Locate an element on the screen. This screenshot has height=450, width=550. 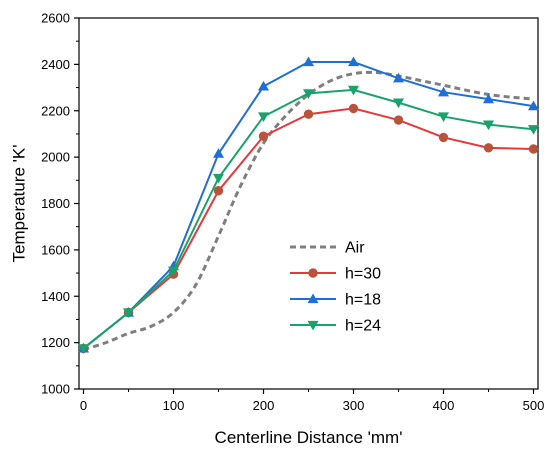
y-tick-label: 1200 is located at coordinates (55, 342).